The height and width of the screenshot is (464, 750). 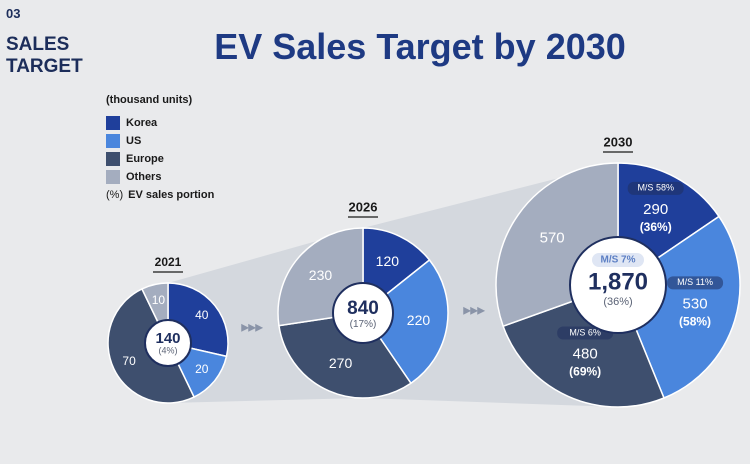 I want to click on center-circle-2026, so click(x=363, y=313).